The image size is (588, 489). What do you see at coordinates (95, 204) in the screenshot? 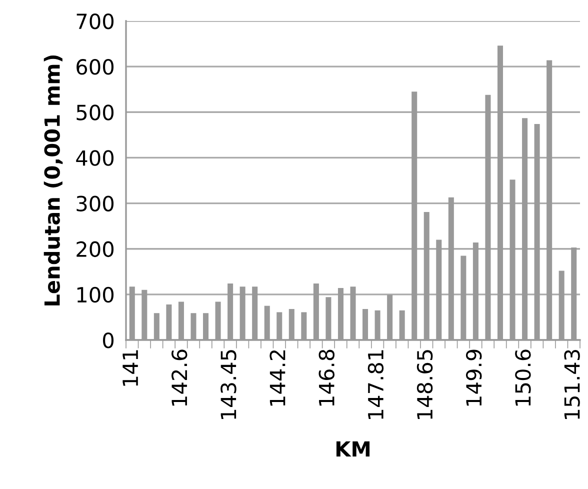
I see `y-tick-label: 300` at bounding box center [95, 204].